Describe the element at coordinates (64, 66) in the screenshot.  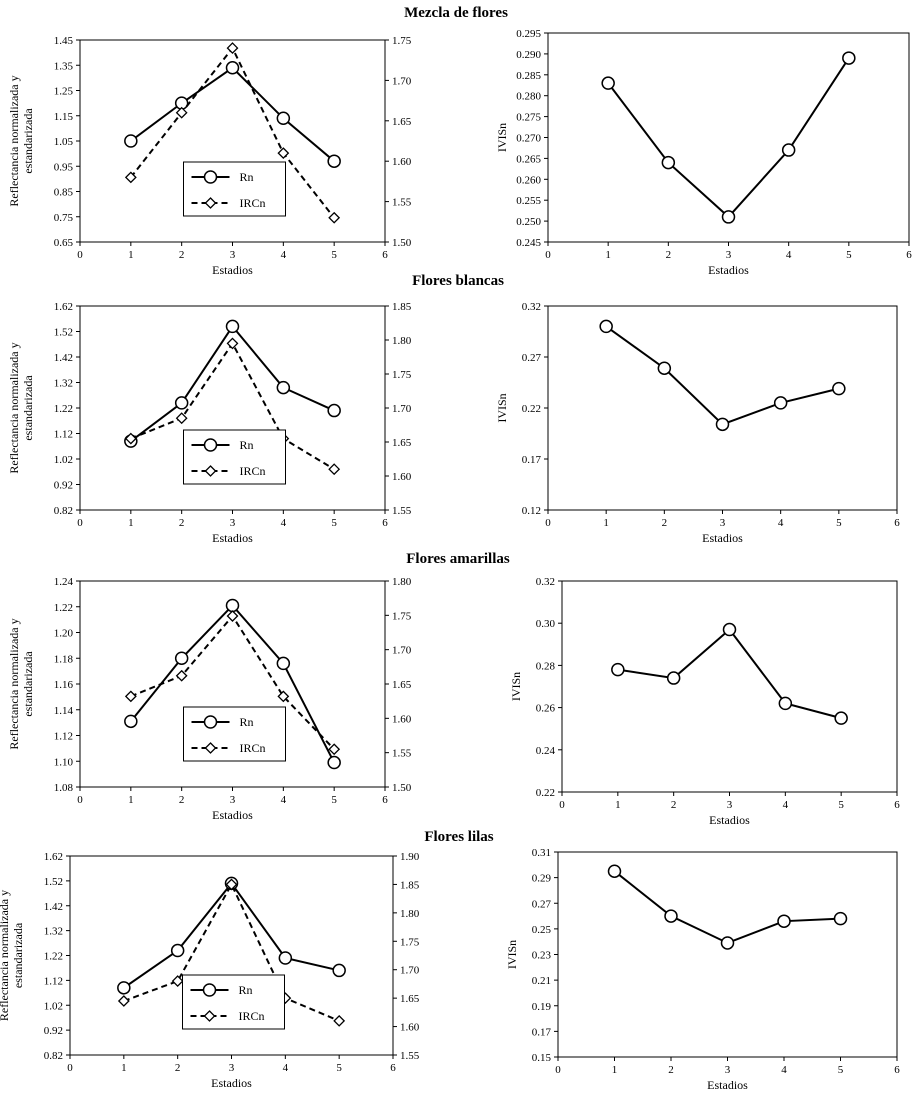
I see `y-tick-label: 1.35` at that location.